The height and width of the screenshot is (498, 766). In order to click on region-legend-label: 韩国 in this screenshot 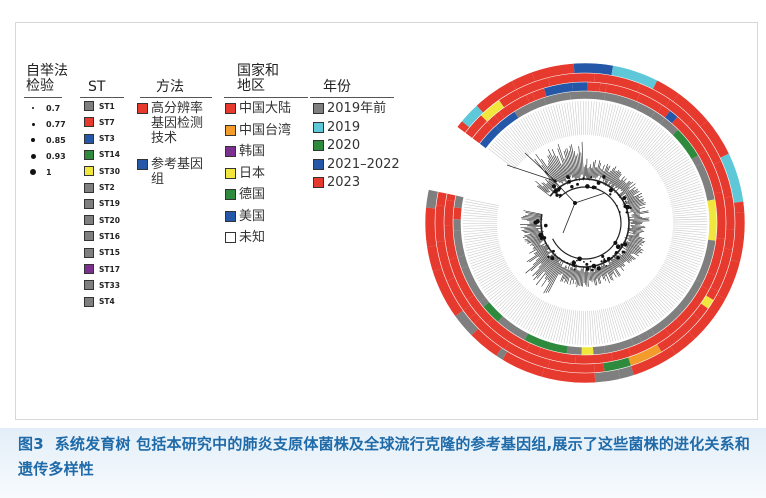, I will do `click(252, 151)`.